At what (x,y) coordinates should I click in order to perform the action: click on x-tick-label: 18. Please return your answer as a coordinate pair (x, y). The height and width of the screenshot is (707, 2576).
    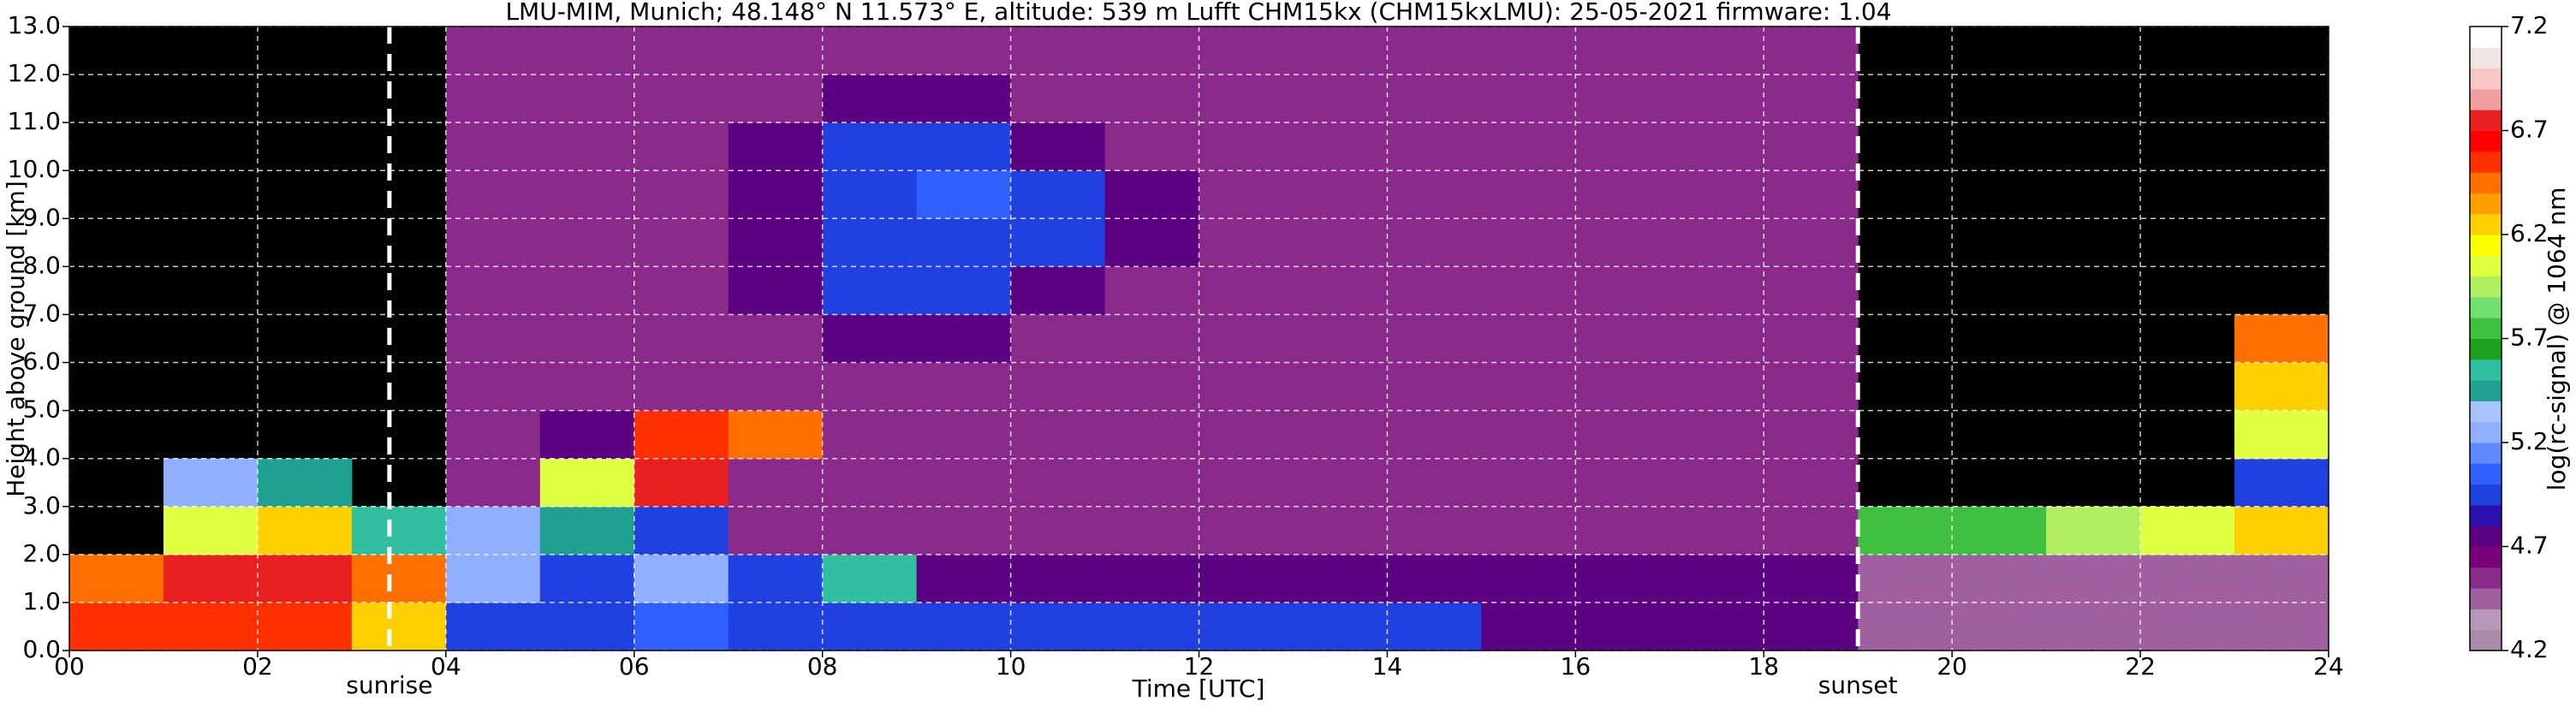
    Looking at the image, I should click on (1764, 666).